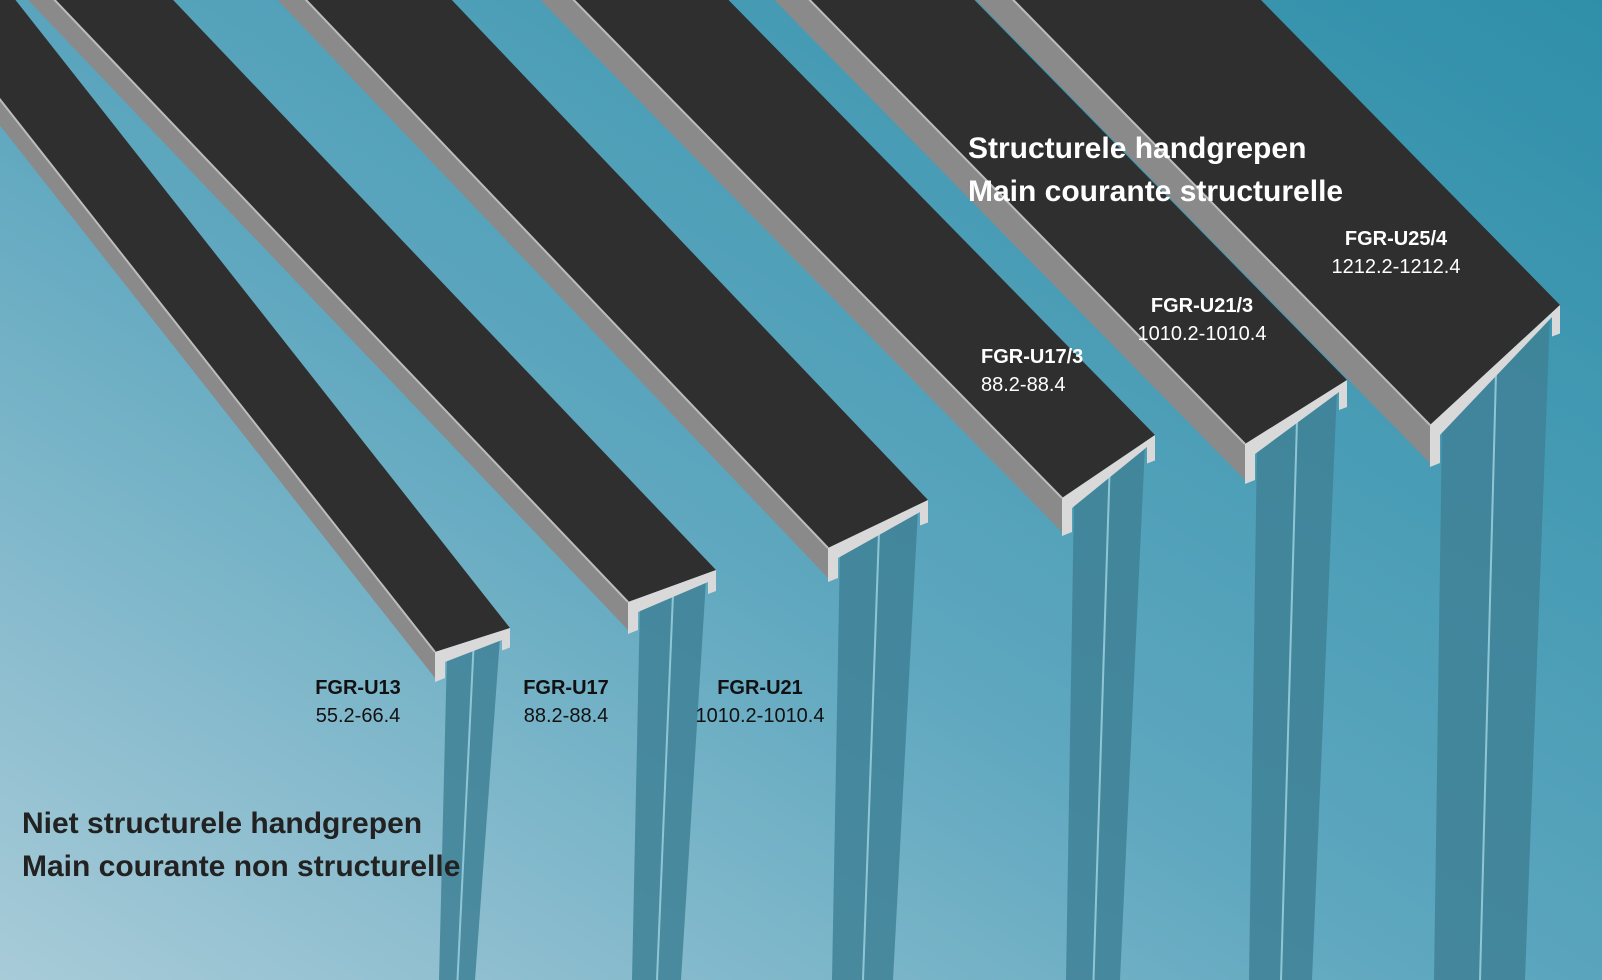 Image resolution: width=1602 pixels, height=980 pixels. What do you see at coordinates (1137, 148) in the screenshot?
I see `heading: Structurele handgrepen` at bounding box center [1137, 148].